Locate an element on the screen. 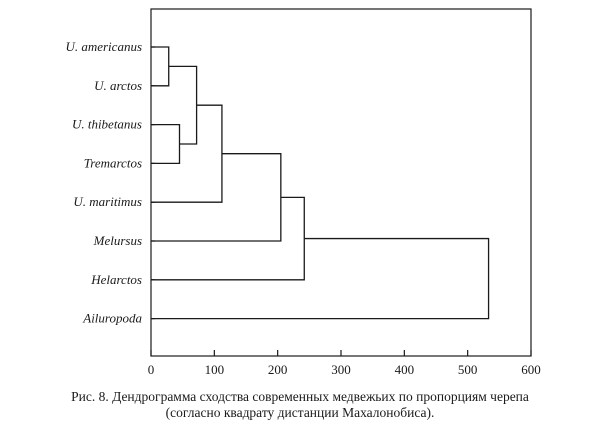 The image size is (600, 429). taxon-label-melursus: Melursus is located at coordinates (117, 240).